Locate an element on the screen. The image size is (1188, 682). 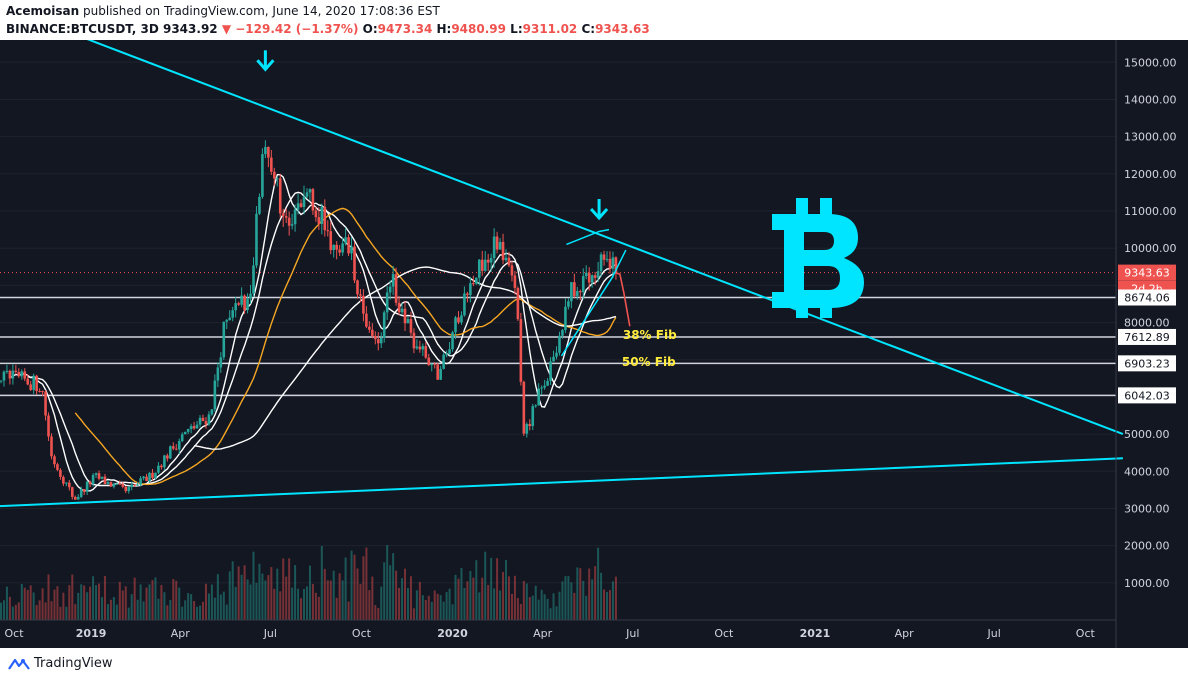
down-arrow-icon is located at coordinates (599, 210).